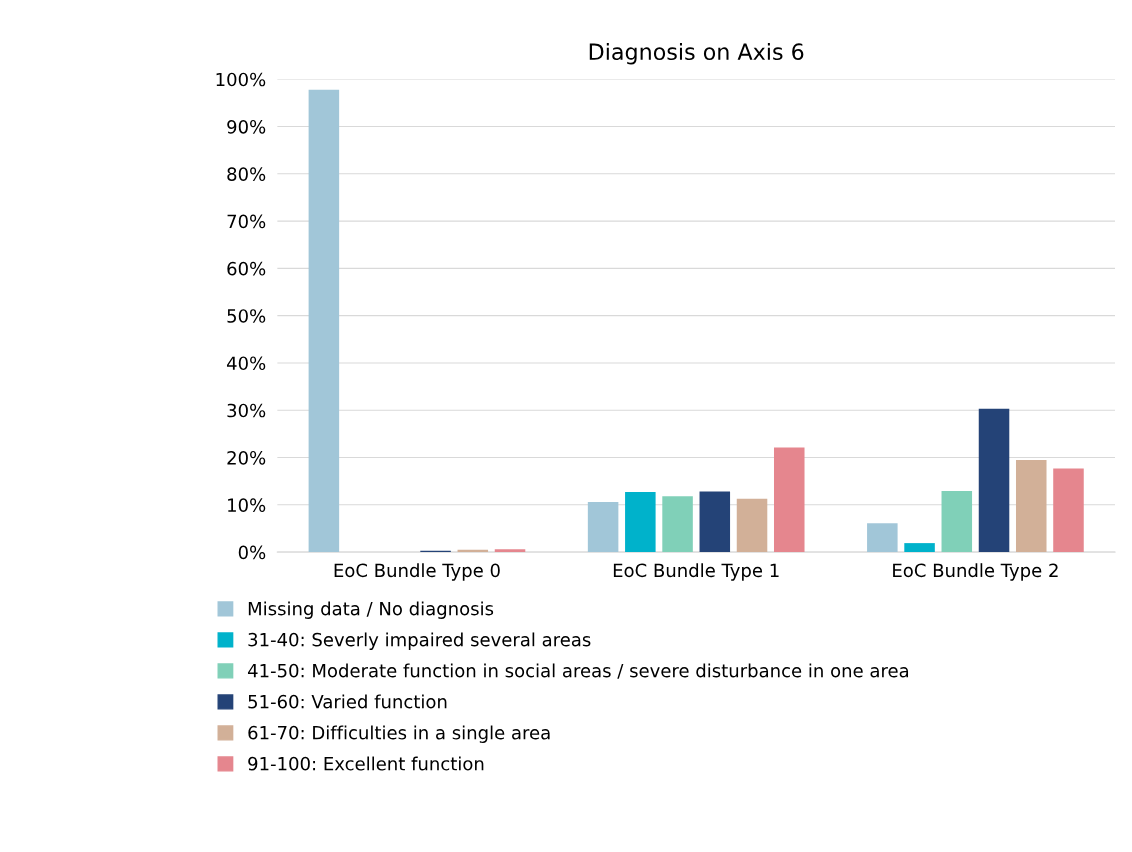 The width and height of the screenshot is (1132, 852). Describe the element at coordinates (246, 457) in the screenshot. I see `y-tick-label: 20%` at that location.